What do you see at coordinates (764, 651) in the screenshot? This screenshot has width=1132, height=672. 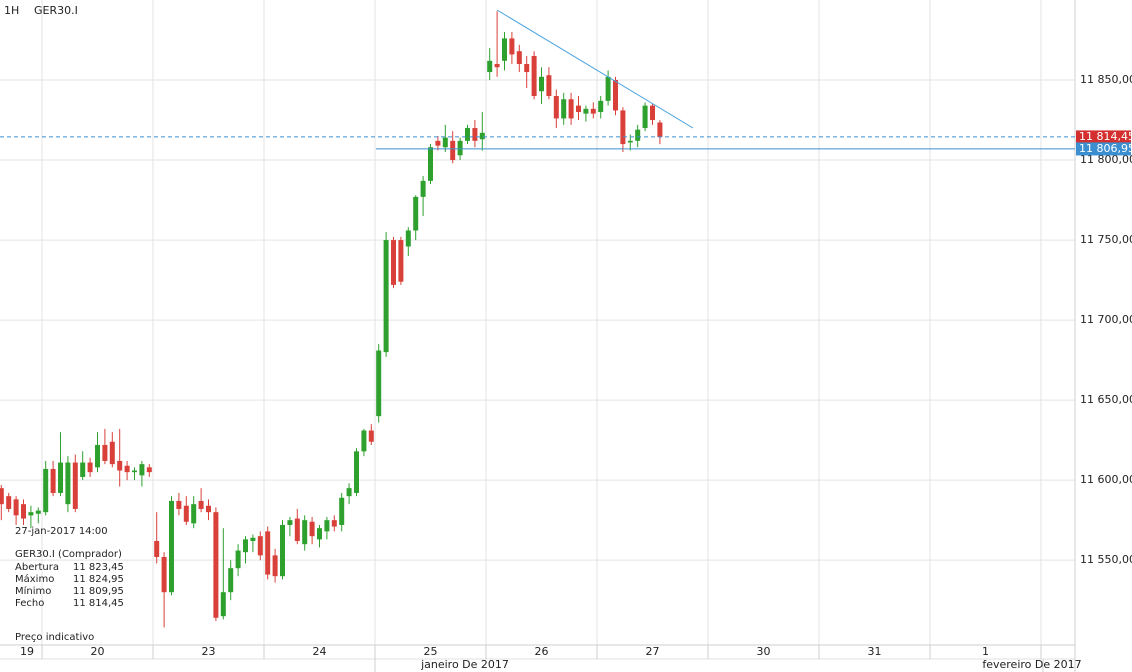 I see `x-tick-label: 30` at bounding box center [764, 651].